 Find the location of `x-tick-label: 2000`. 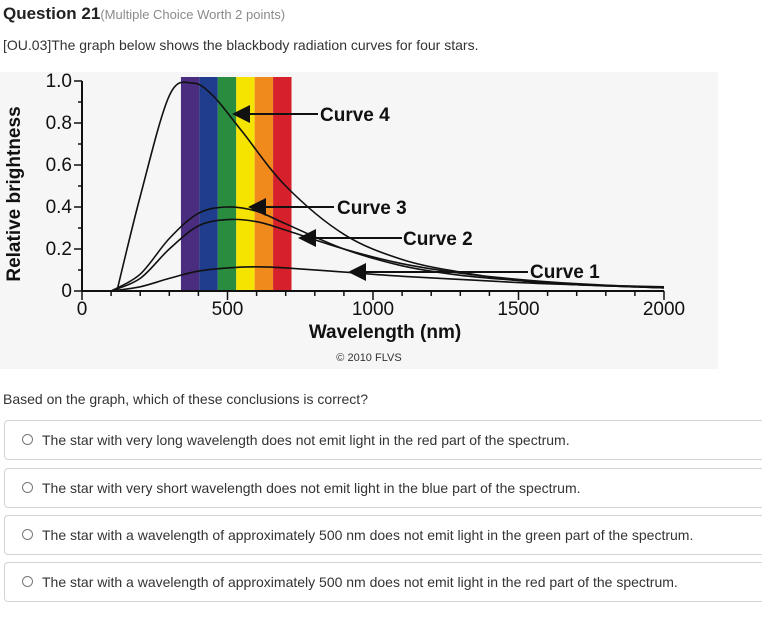

x-tick-label: 2000 is located at coordinates (664, 309).